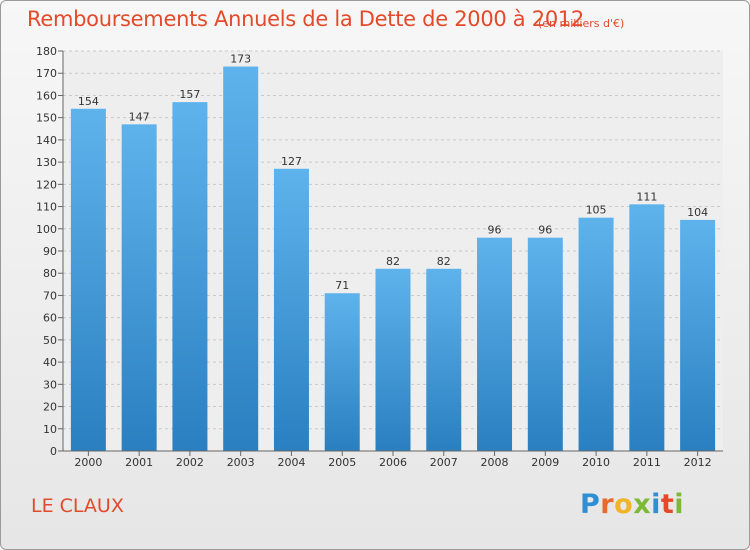  I want to click on value-label-2000: 154, so click(88, 101).